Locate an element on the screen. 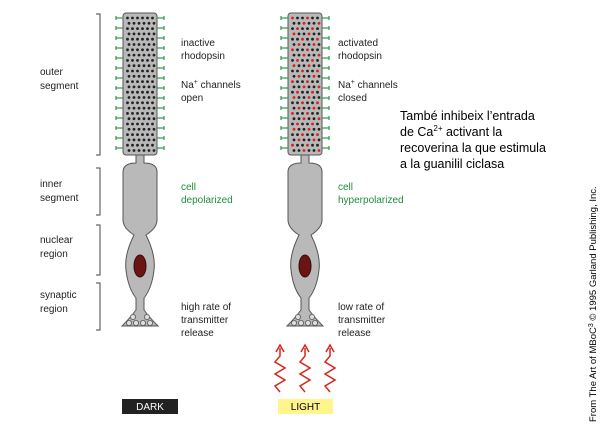  region-label: synaptic is located at coordinates (58, 295).